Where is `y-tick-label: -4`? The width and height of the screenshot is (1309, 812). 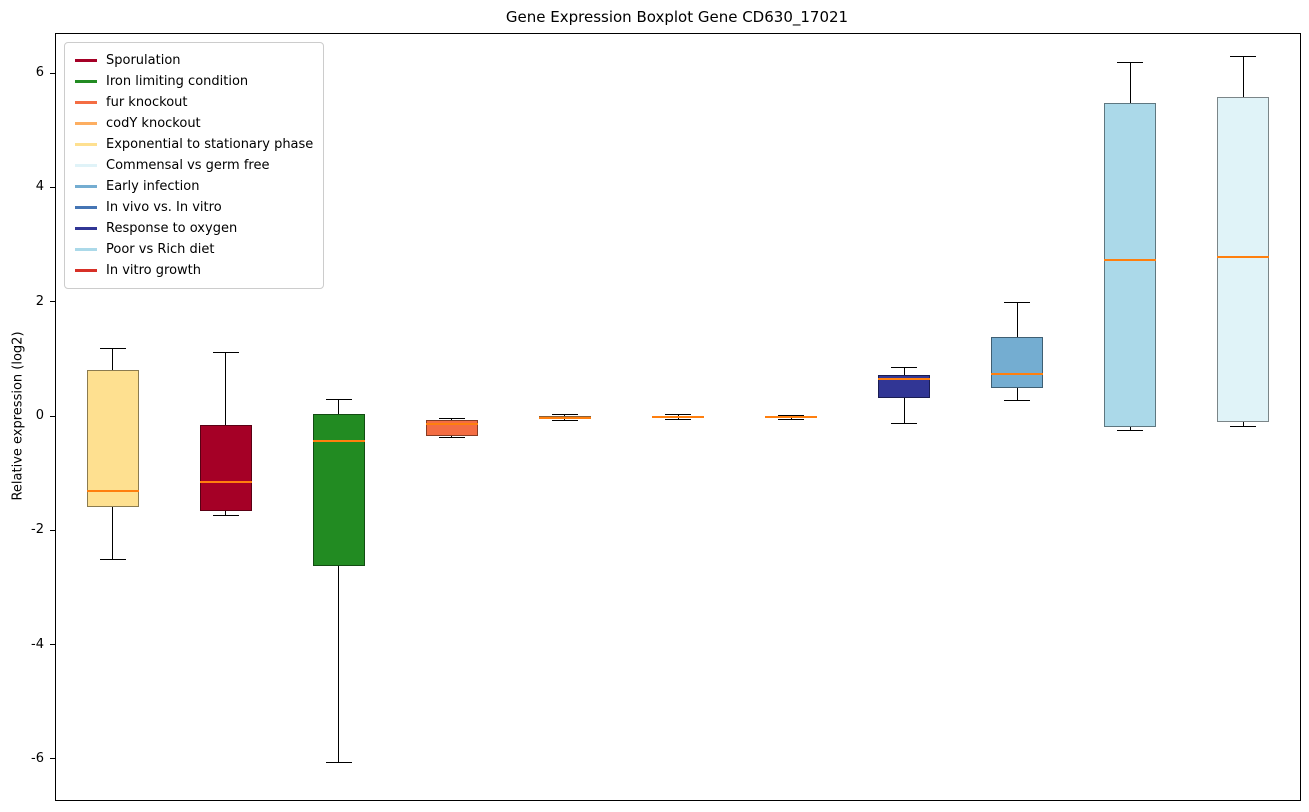 y-tick-label: -4 is located at coordinates (37, 644).